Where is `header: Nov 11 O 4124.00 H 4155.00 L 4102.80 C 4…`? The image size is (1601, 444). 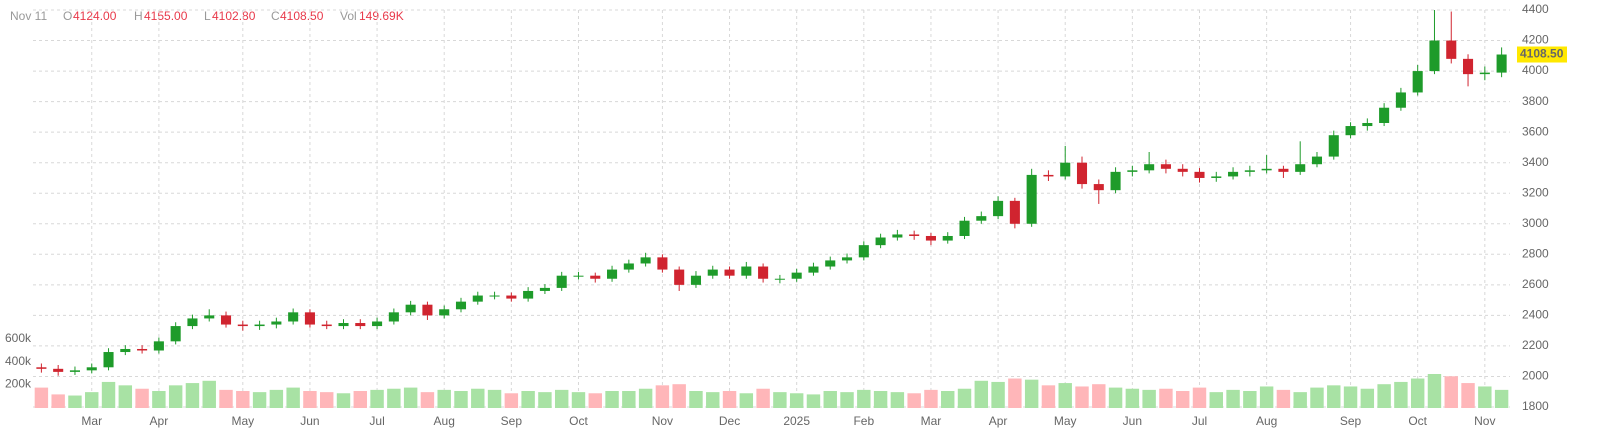
header: Nov 11 O 4124.00 H 4155.00 L 4102.80 C 4… is located at coordinates (207, 16).